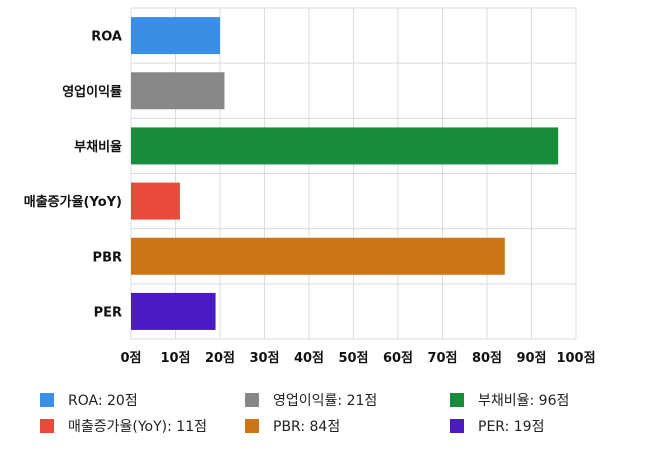  What do you see at coordinates (106, 37) in the screenshot?
I see `category-label: ROA` at bounding box center [106, 37].